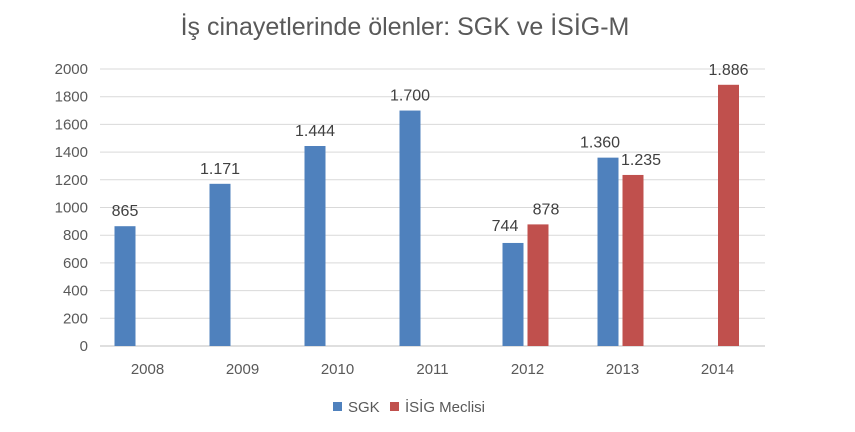  Describe the element at coordinates (220, 169) in the screenshot. I see `data-label: 1.171` at that location.